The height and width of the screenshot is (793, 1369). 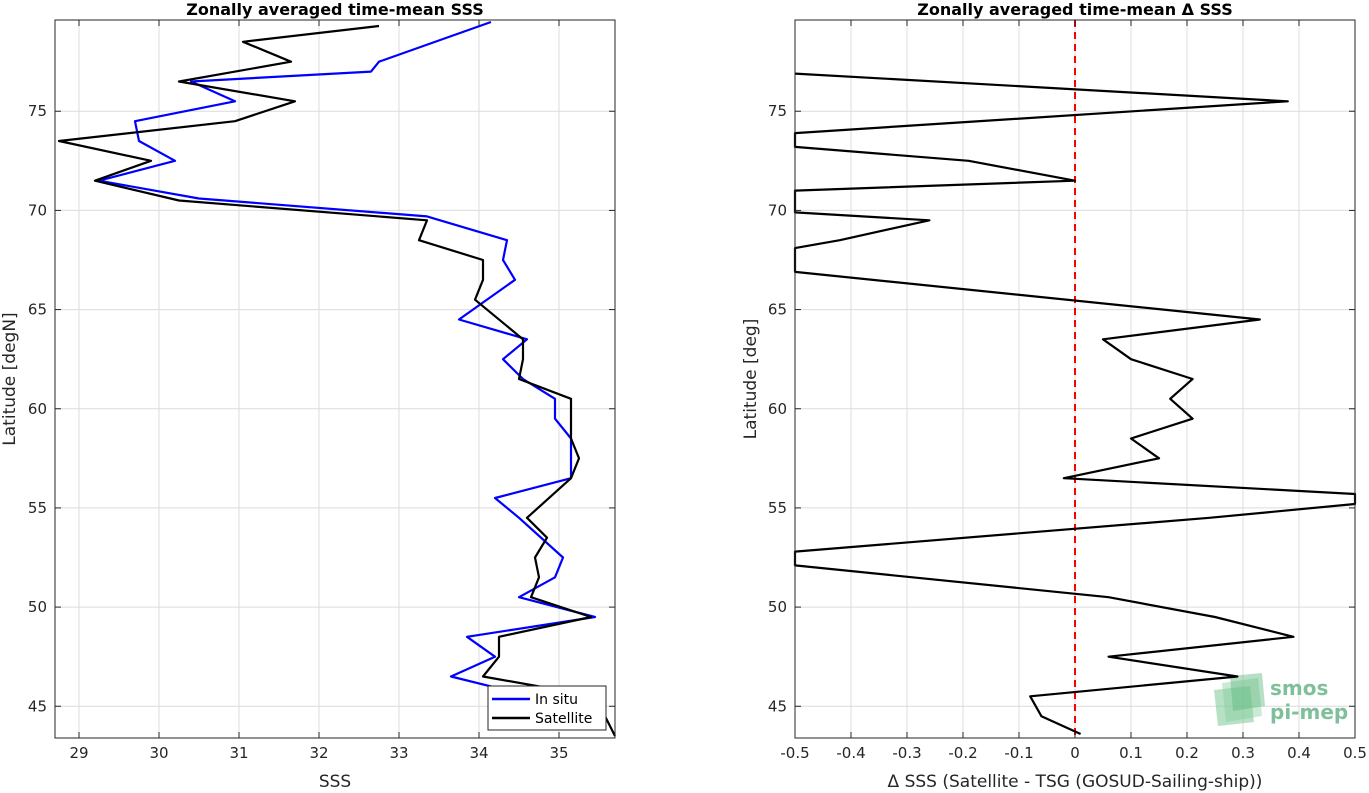 I want to click on left-y-axis-label: Latitude [degN], so click(x=10, y=378).